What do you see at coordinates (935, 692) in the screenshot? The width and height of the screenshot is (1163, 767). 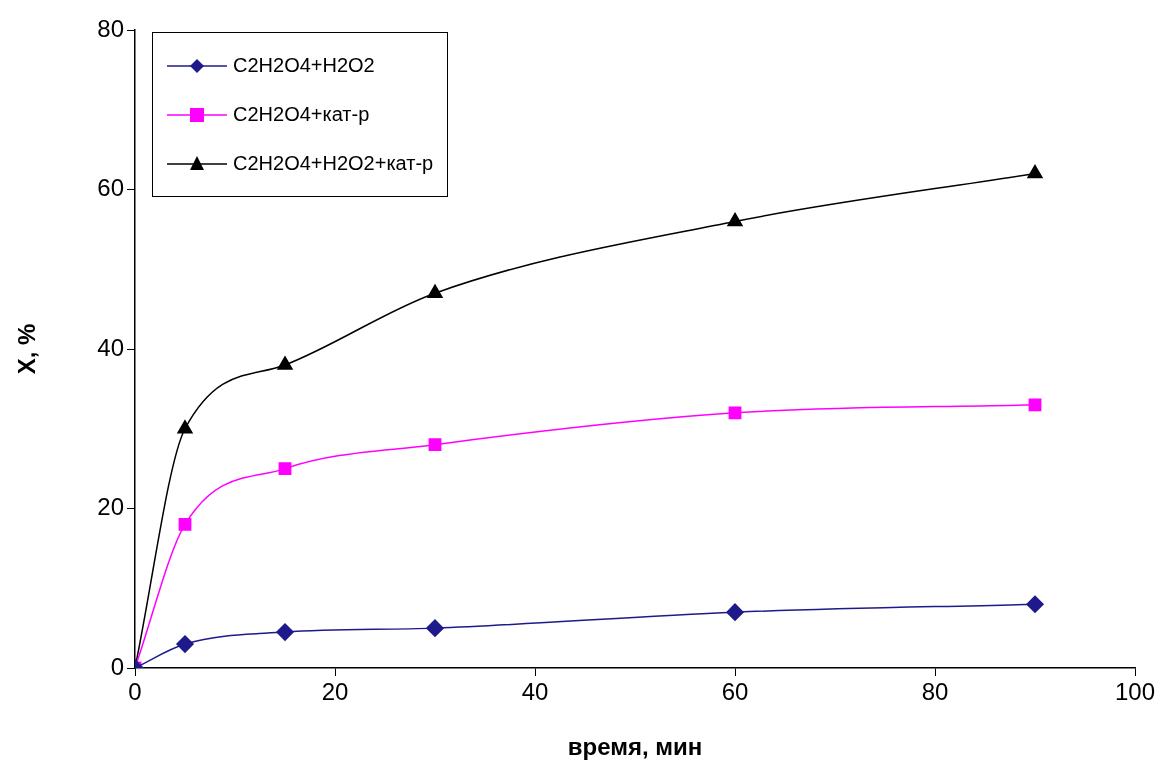 I see `x-tick-label: 80` at bounding box center [935, 692].